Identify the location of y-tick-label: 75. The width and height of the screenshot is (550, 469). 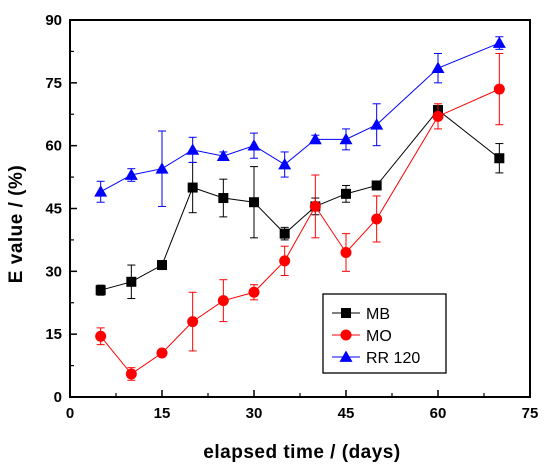
(53, 83).